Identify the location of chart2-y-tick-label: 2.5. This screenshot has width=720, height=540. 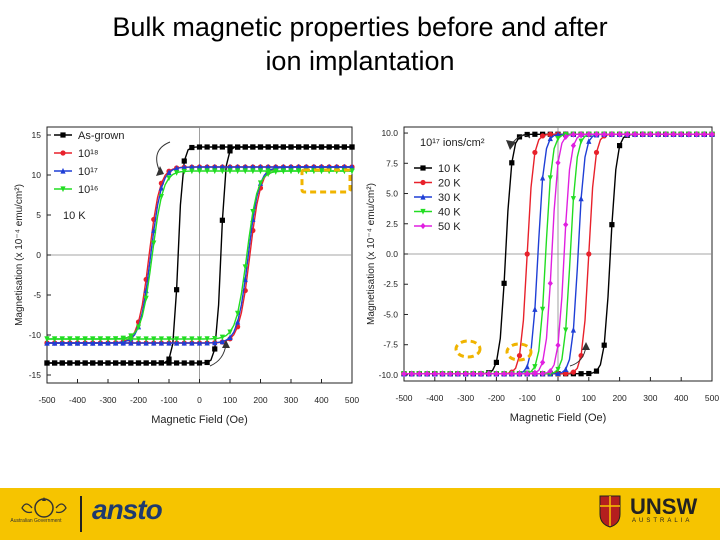
(392, 224).